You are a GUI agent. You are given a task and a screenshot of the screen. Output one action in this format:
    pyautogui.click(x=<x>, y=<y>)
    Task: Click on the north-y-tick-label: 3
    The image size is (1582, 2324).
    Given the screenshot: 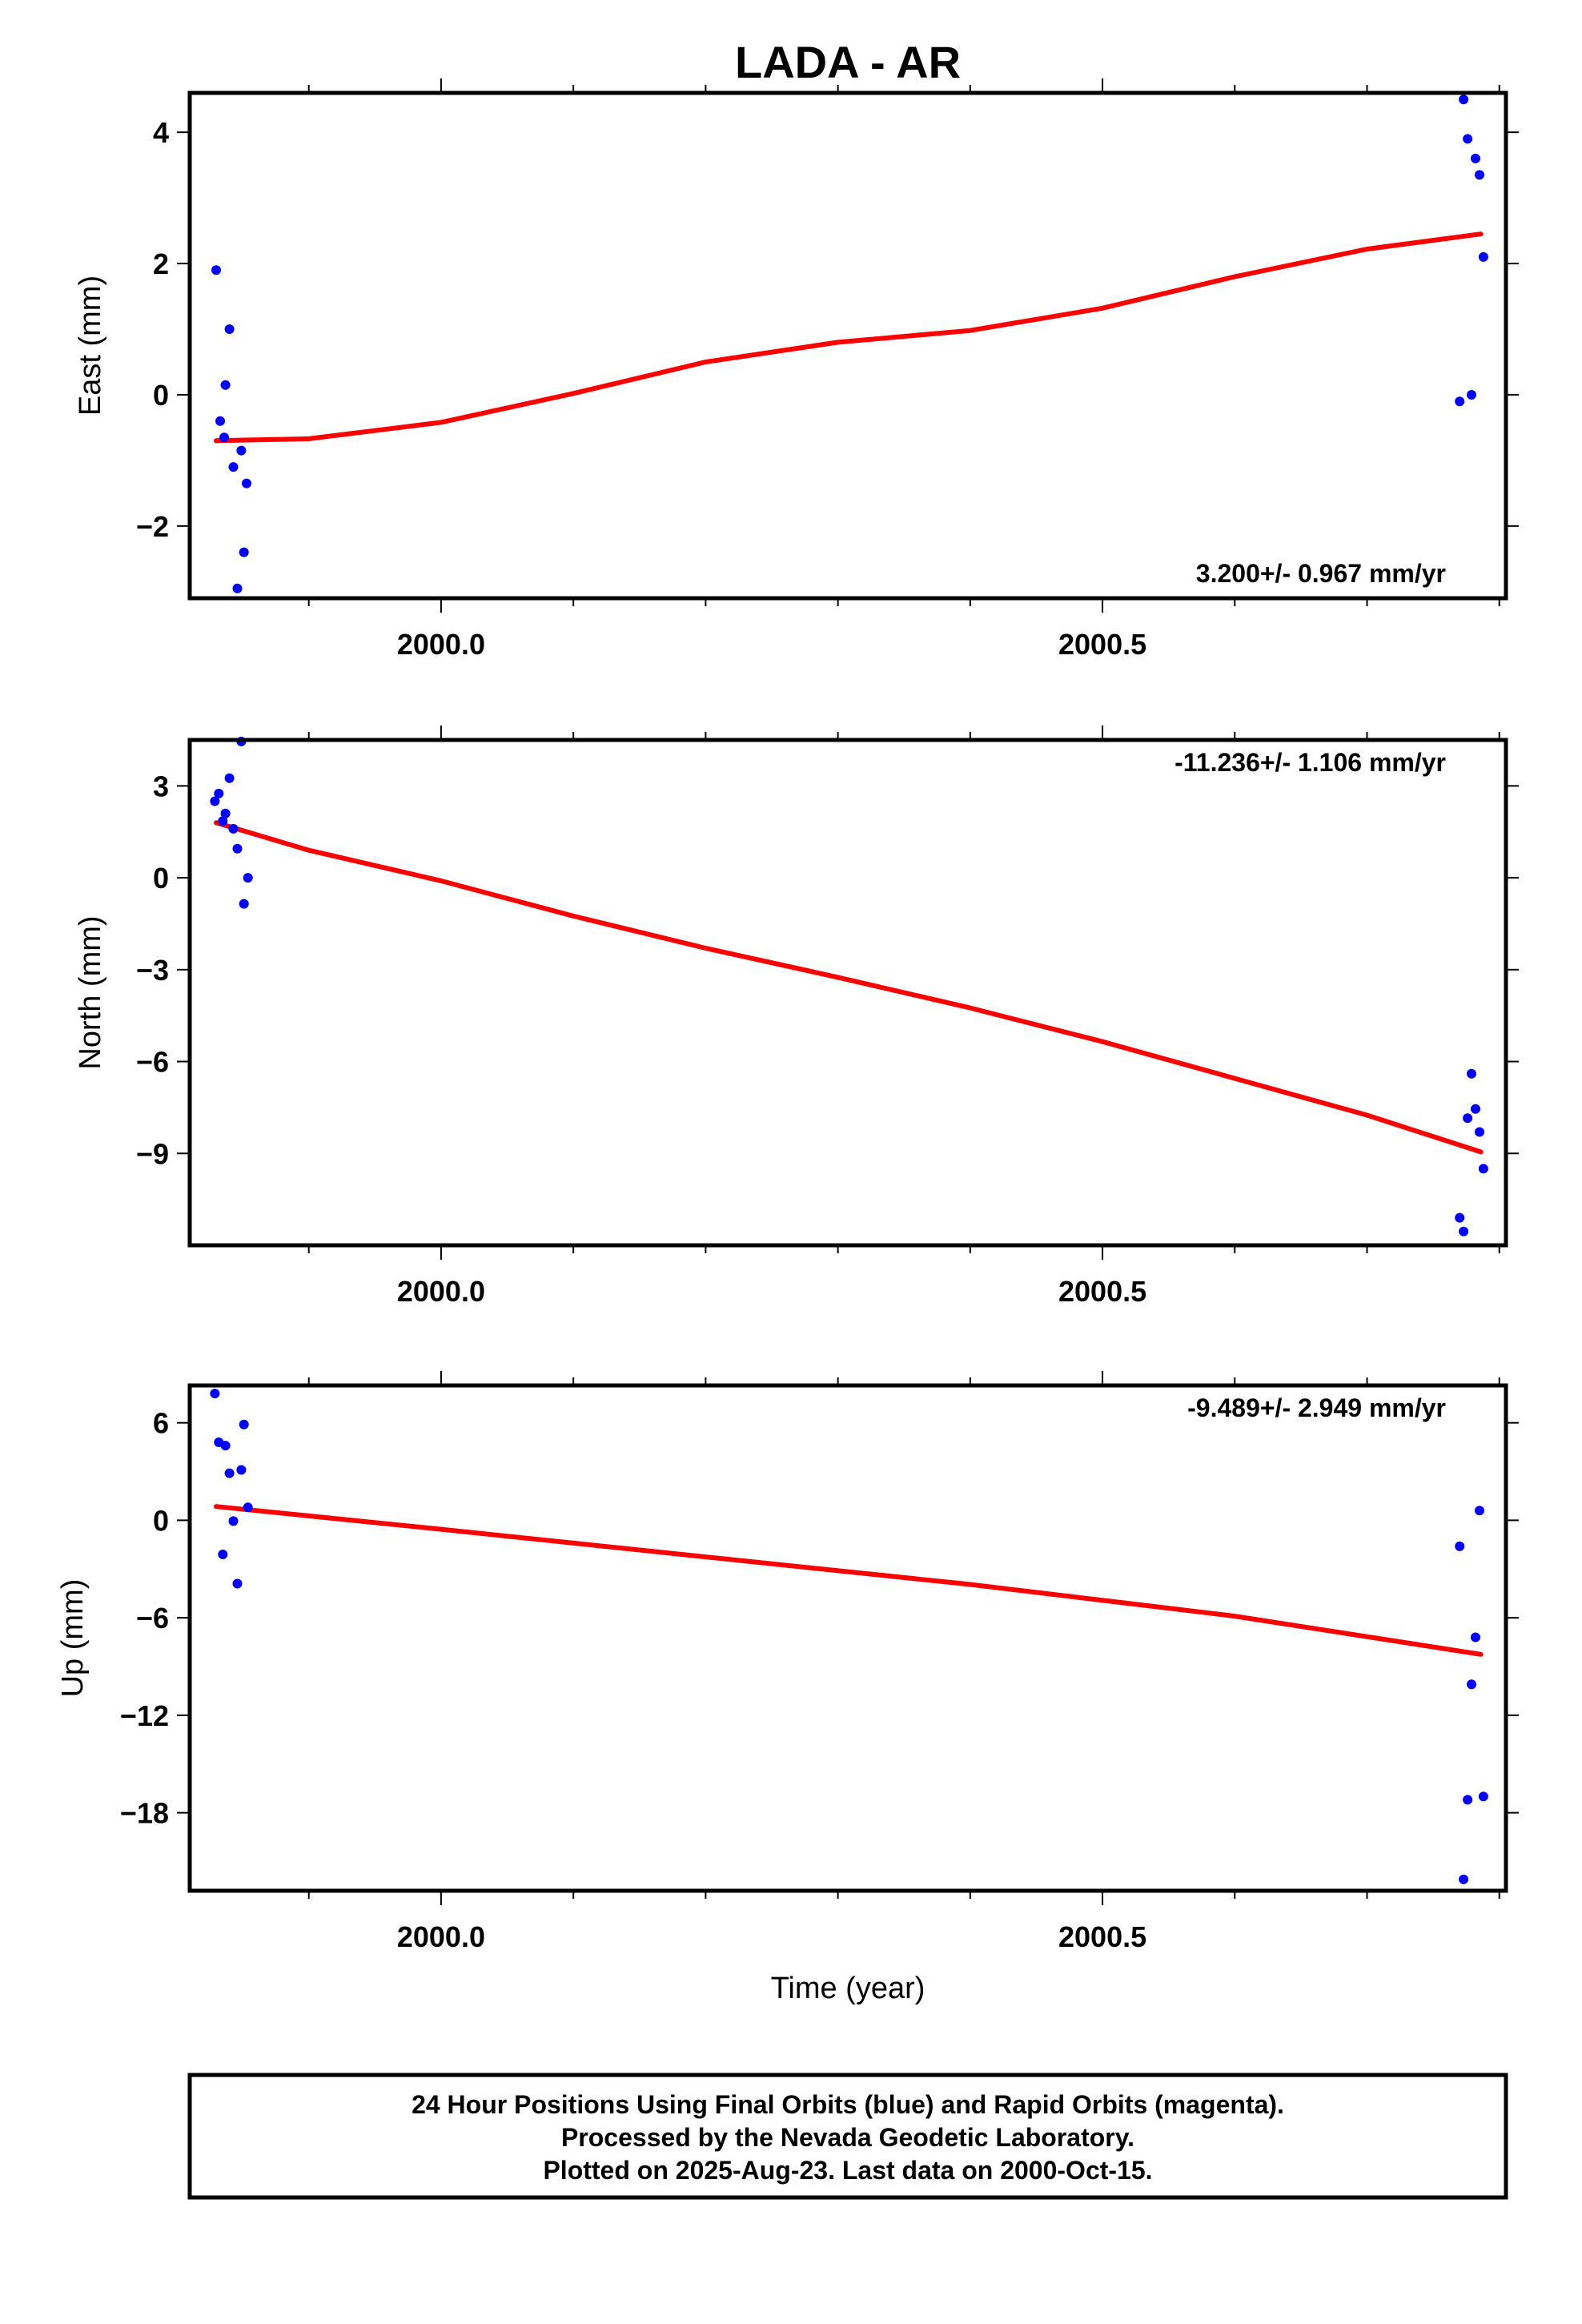 What is the action you would take?
    pyautogui.click(x=161, y=786)
    